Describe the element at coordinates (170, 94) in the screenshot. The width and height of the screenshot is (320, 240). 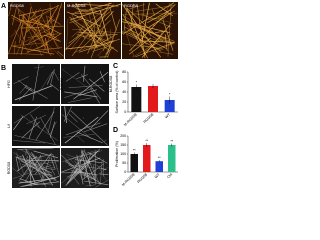
I see `significance-marker: *` at that location.